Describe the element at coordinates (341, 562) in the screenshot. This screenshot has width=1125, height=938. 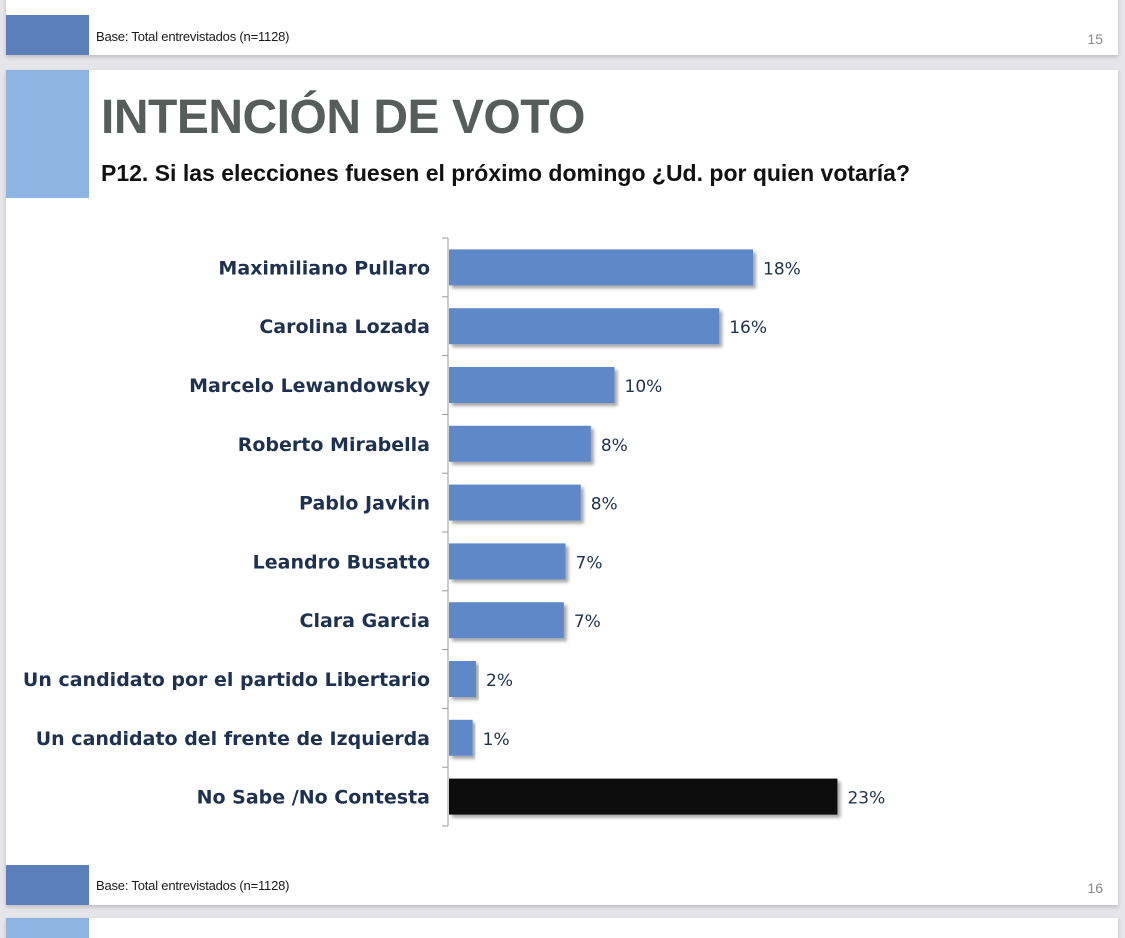
I see `category-label: Leandro Busatto` at that location.